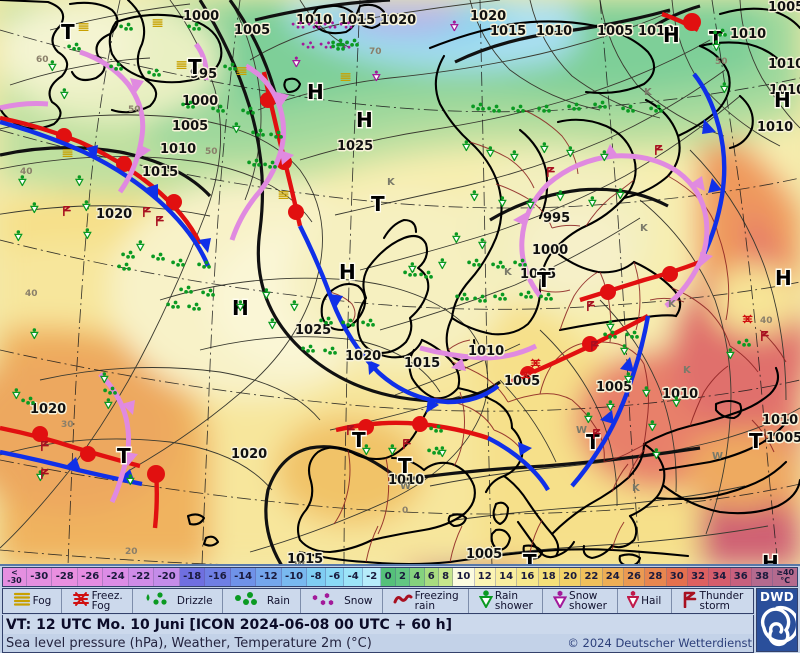 The width and height of the screenshot is (800, 653). What do you see at coordinates (690, 601) in the screenshot?
I see `thunderstorm-icon` at bounding box center [690, 601].